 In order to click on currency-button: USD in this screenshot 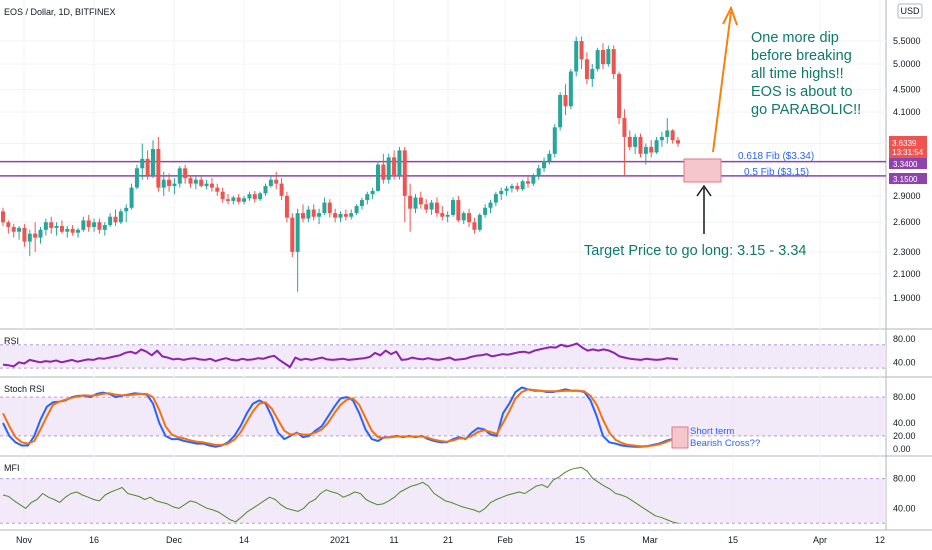, I will do `click(910, 11)`.